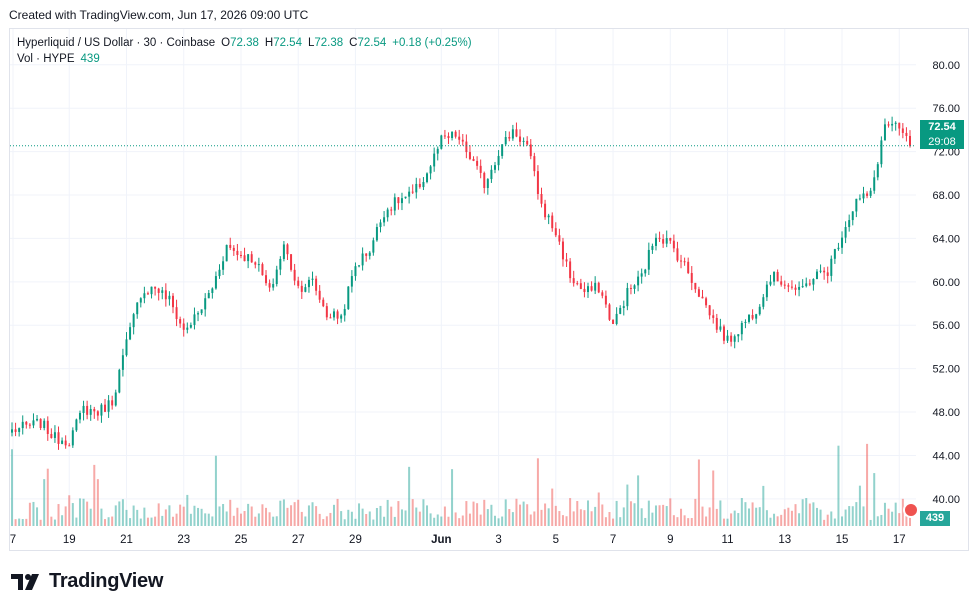 This screenshot has height=613, width=980. What do you see at coordinates (287, 43) in the screenshot?
I see `legend-high-value: 72.54` at bounding box center [287, 43].